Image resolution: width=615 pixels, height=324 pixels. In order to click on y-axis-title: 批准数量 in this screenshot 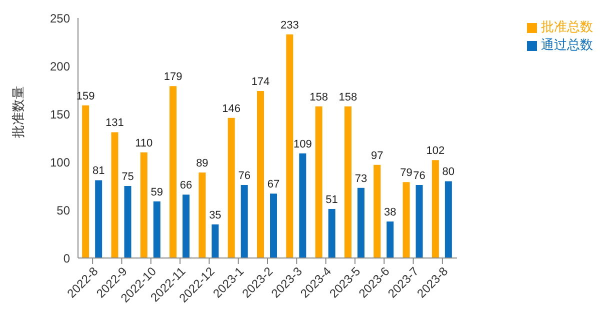, I will do `click(18, 112)`.